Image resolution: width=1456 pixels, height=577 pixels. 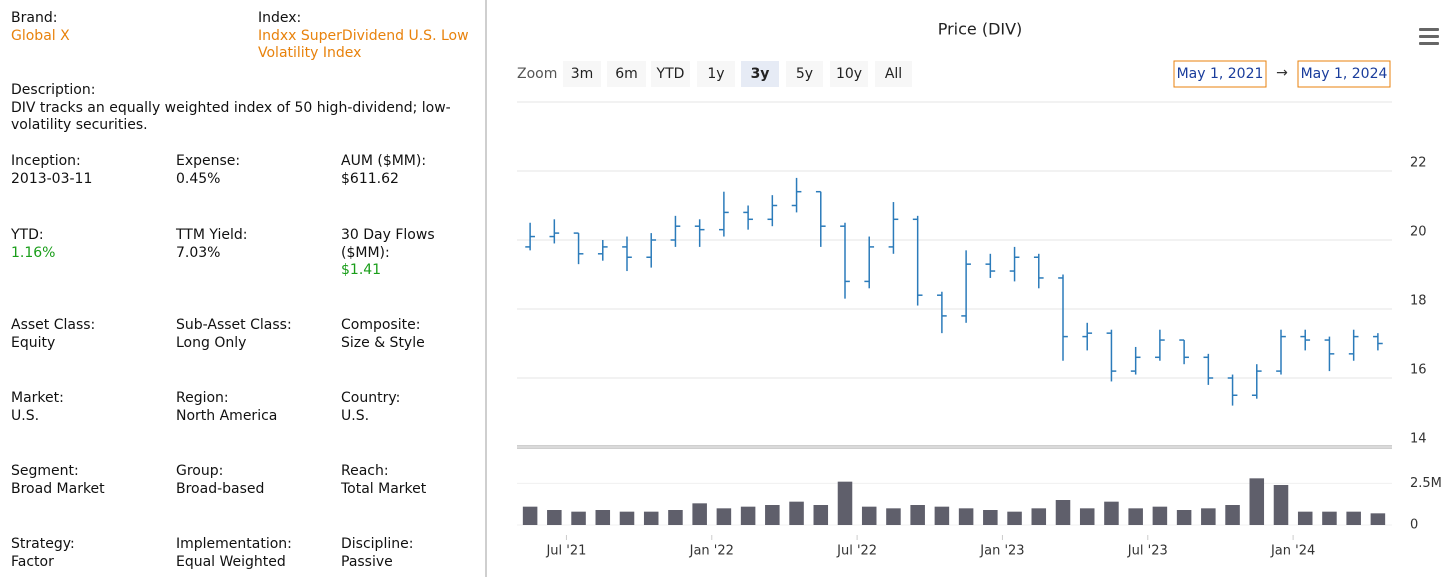 I want to click on menu-line, so click(x=1429, y=43).